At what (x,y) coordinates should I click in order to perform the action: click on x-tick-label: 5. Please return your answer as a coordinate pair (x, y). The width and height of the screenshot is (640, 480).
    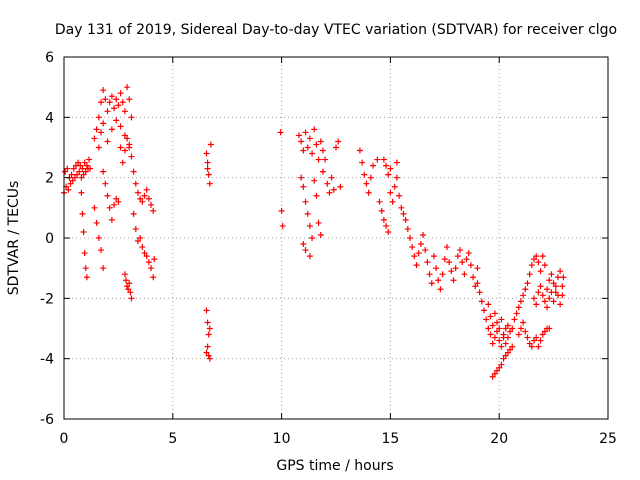
    Looking at the image, I should click on (172, 439).